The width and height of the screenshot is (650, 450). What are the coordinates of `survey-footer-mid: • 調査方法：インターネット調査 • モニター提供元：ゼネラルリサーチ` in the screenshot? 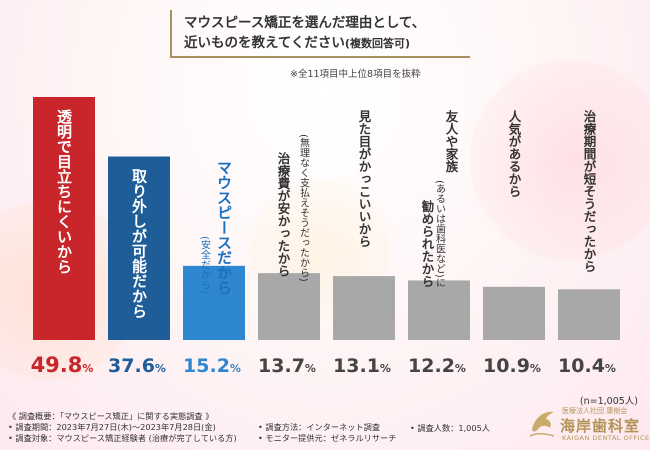 It's located at (327, 433).